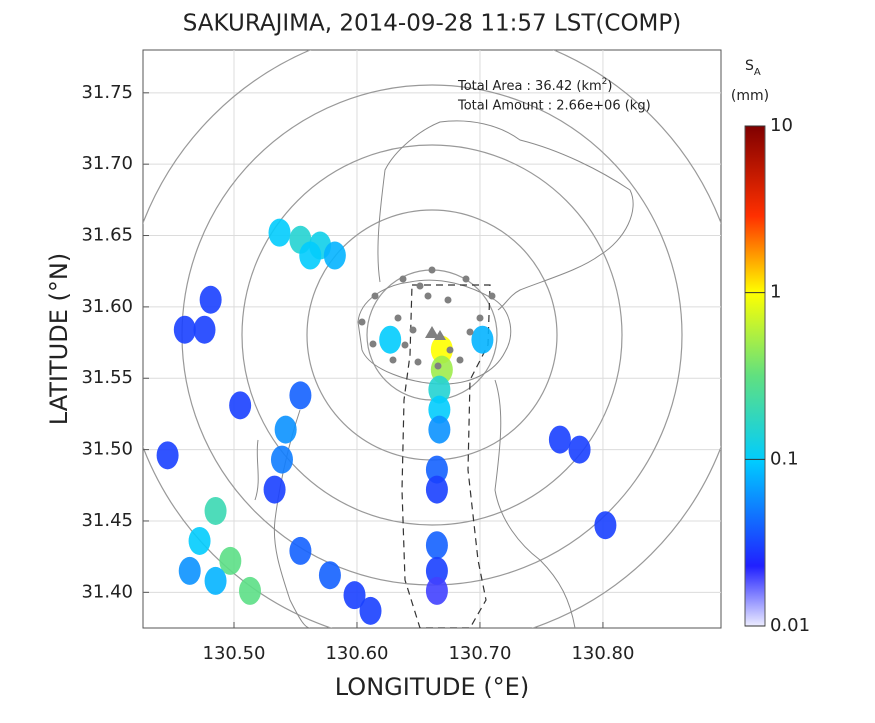  I want to click on y-axis-title: LATITUDE (°N), so click(59, 339).